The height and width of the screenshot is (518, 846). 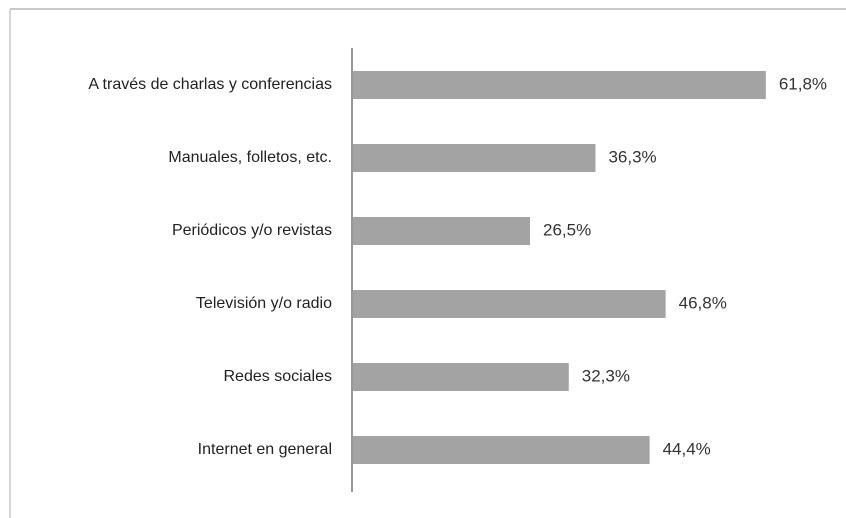 I want to click on value-label: 32,3%, so click(x=606, y=375).